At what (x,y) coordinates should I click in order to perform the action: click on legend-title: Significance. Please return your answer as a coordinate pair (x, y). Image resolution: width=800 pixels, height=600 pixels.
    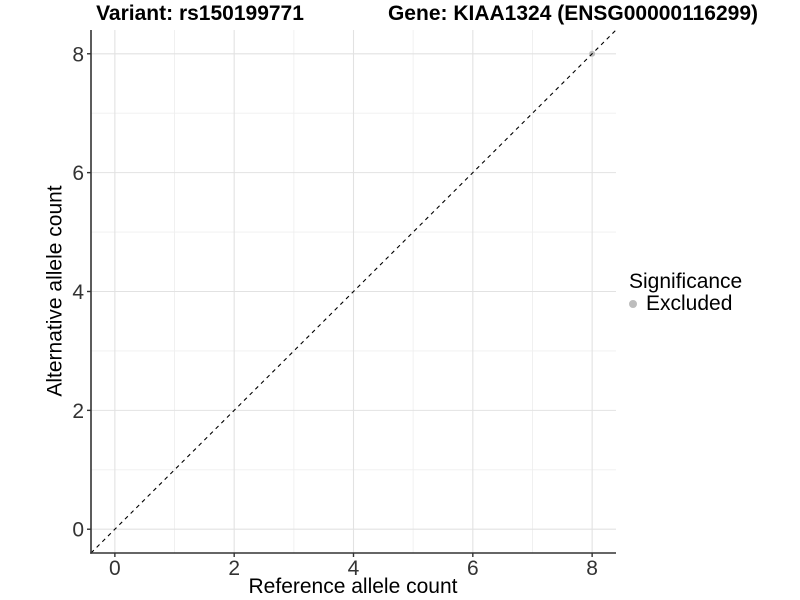
    Looking at the image, I should click on (686, 281).